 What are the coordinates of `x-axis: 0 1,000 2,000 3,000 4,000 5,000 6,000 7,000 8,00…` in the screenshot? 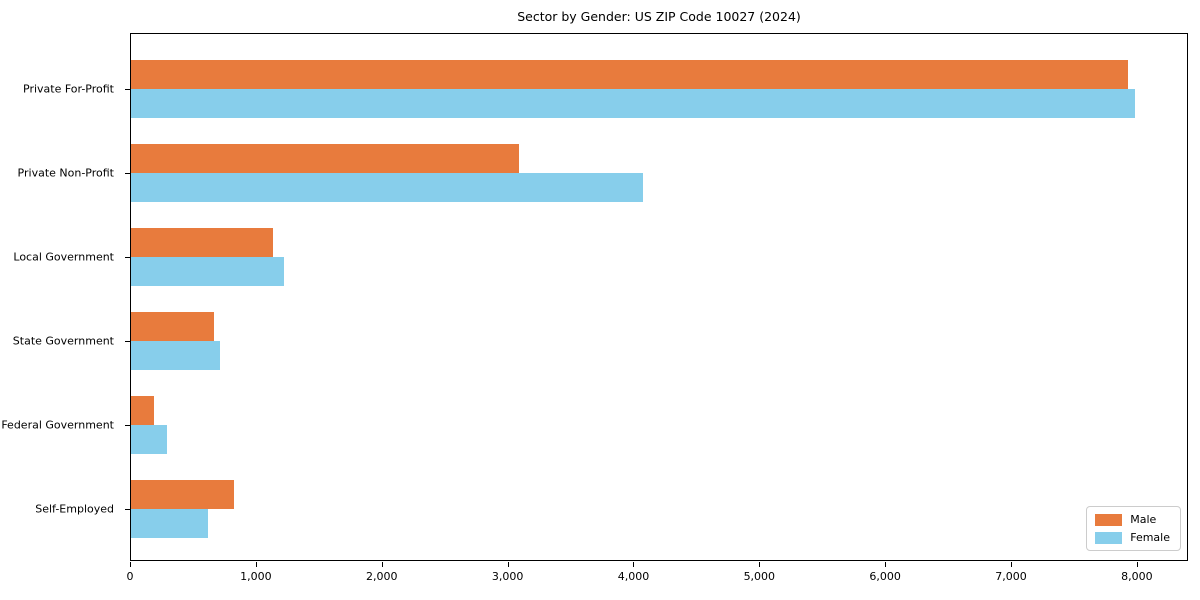 It's located at (657, 576).